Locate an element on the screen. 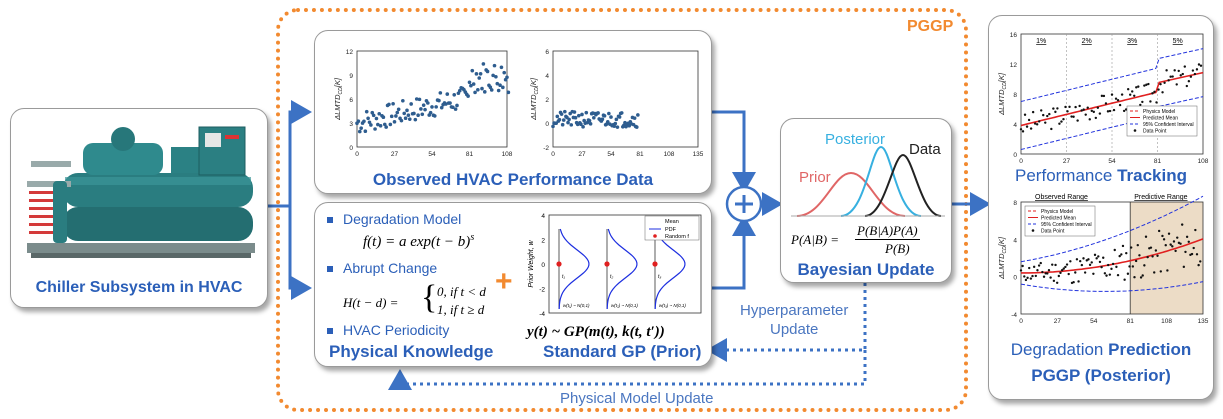 Image resolution: width=1223 pixels, height=419 pixels. formula-abrupt-case2: 1, if t ≥ d is located at coordinates (461, 309).